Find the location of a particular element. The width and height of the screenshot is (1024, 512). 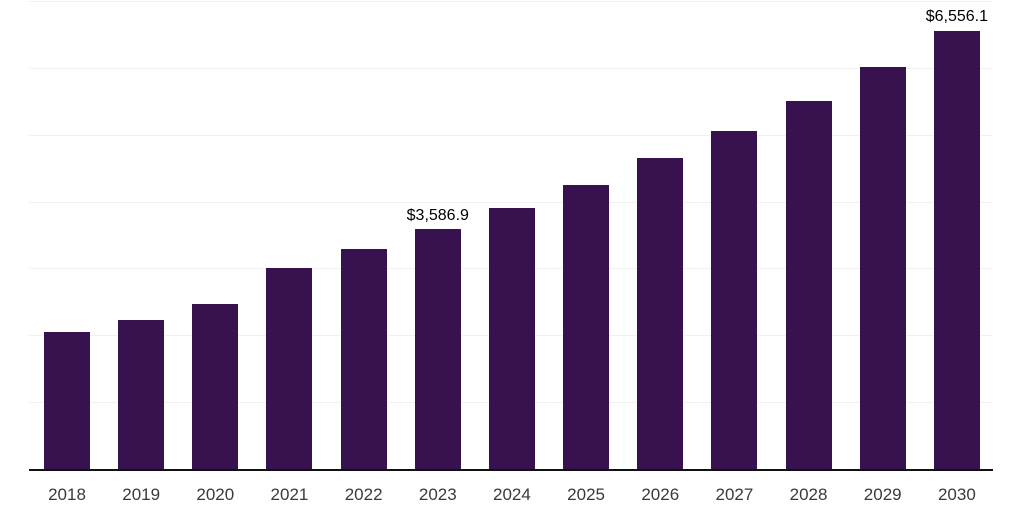

x-tick-label-2019: 2019 is located at coordinates (141, 494).